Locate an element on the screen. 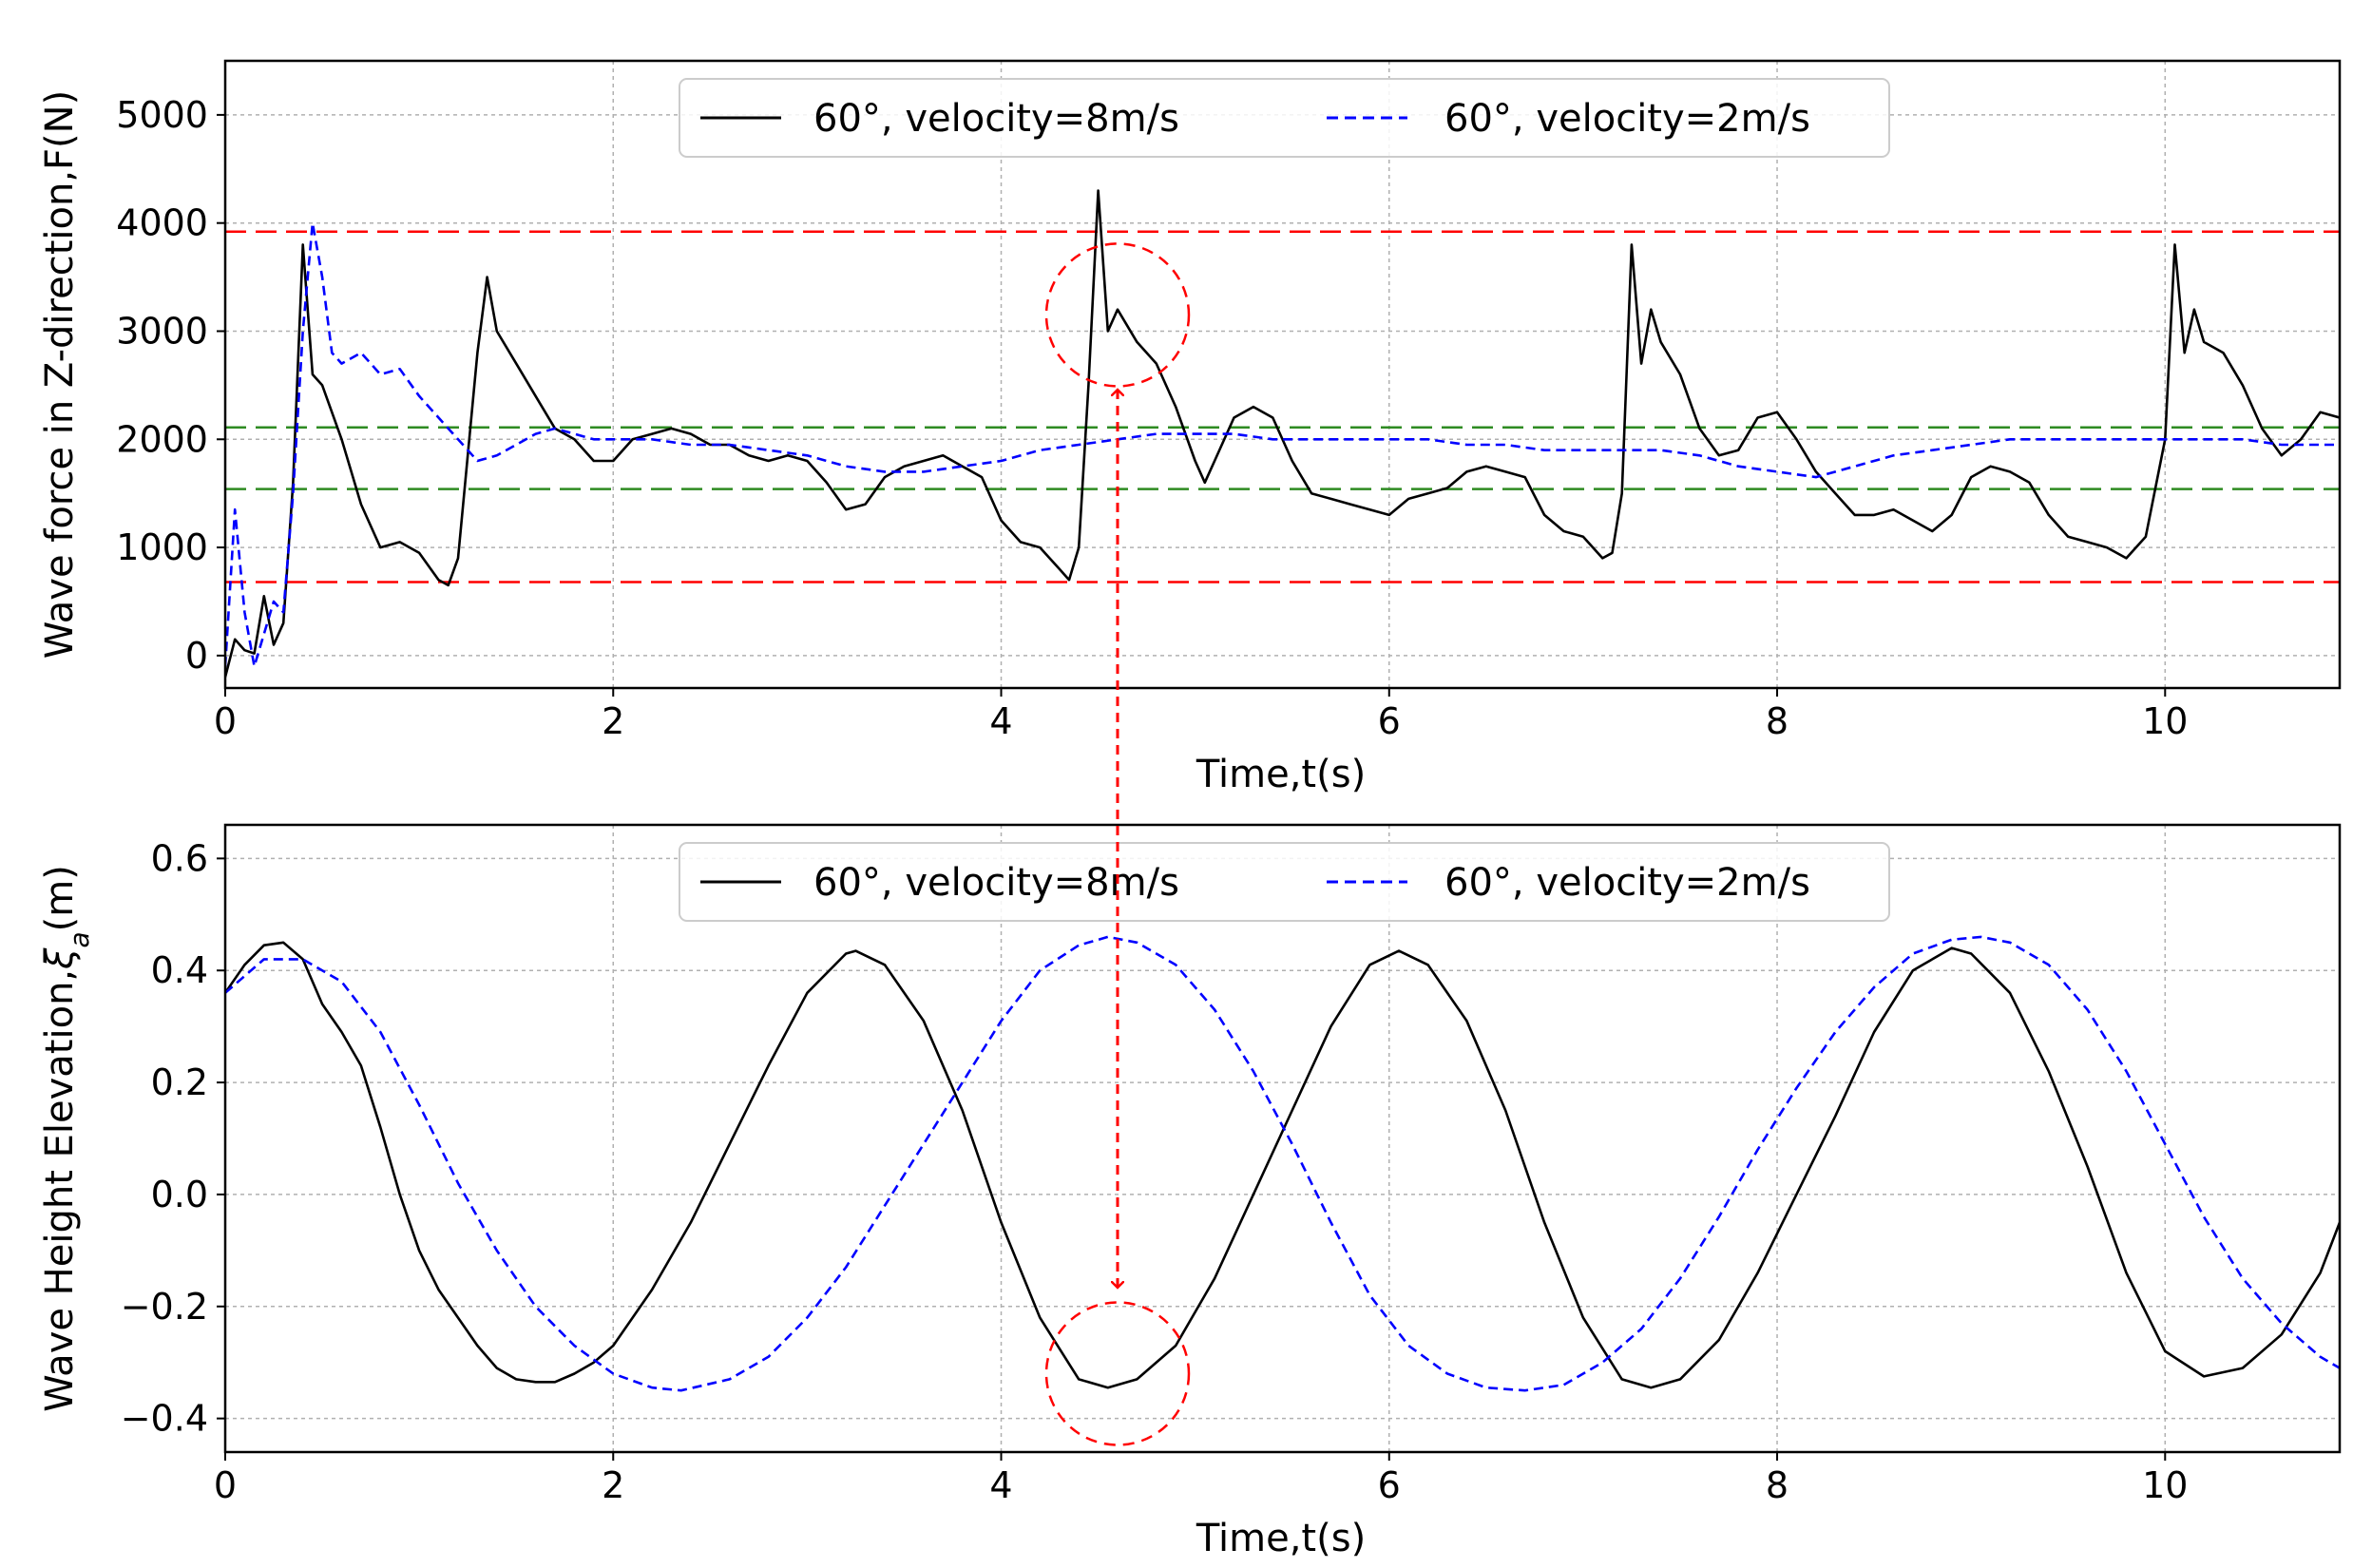 The height and width of the screenshot is (1568, 2372). y-tick-label: 1000 is located at coordinates (162, 547).